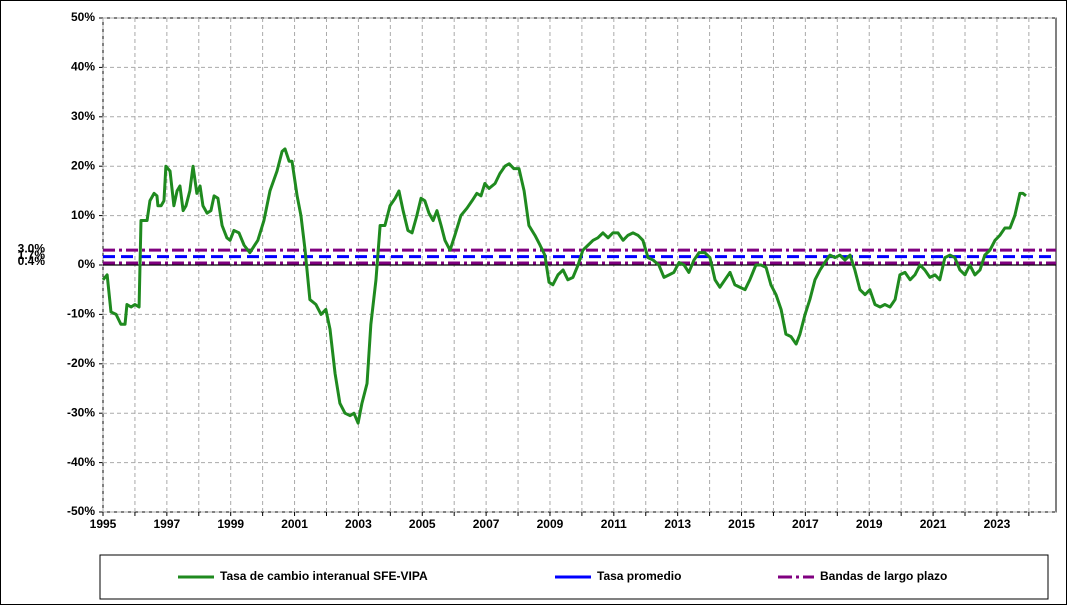  I want to click on y-tick-label: 20%, so click(83, 165).